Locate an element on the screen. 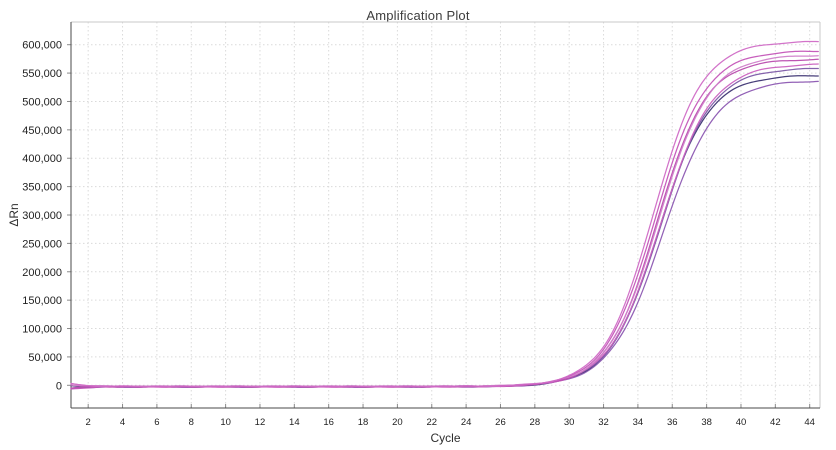 This screenshot has width=836, height=450. y-tick-label: 500,000 is located at coordinates (42, 102).